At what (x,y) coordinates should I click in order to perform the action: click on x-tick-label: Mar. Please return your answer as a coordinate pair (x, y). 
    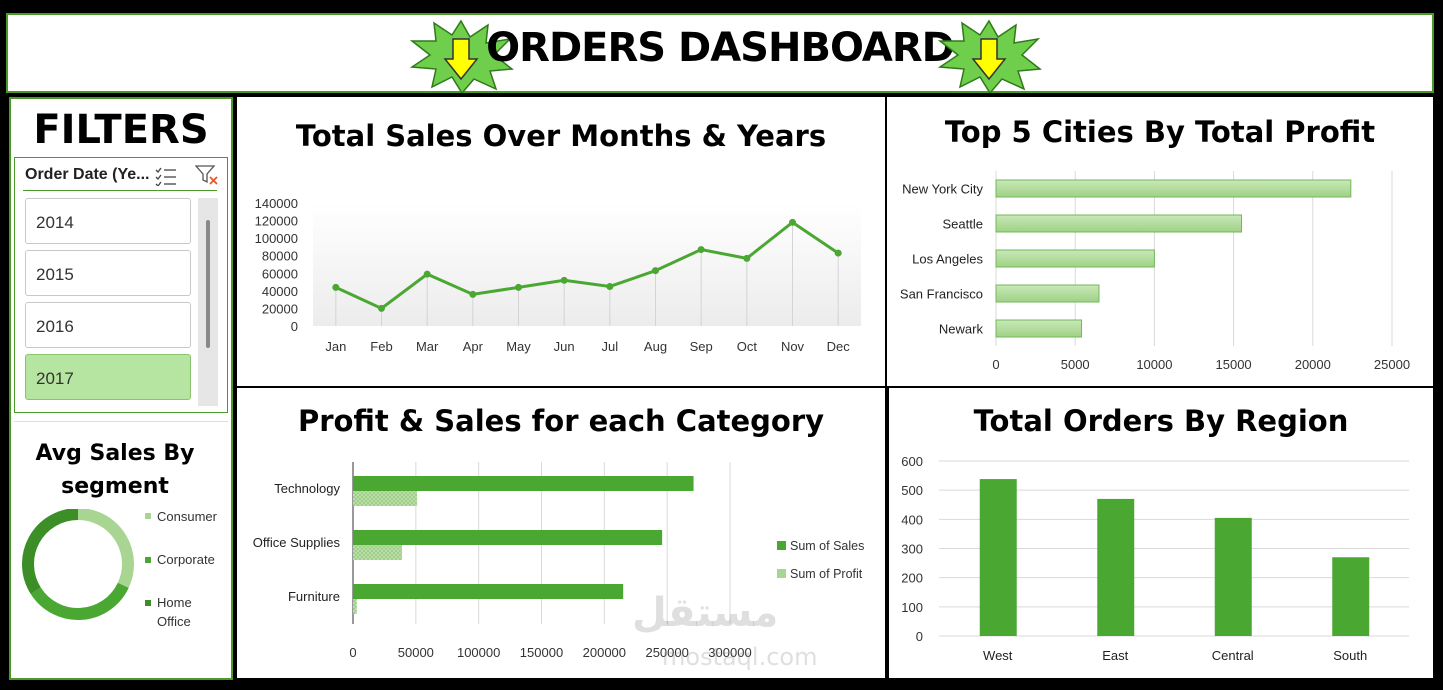
    Looking at the image, I should click on (427, 346).